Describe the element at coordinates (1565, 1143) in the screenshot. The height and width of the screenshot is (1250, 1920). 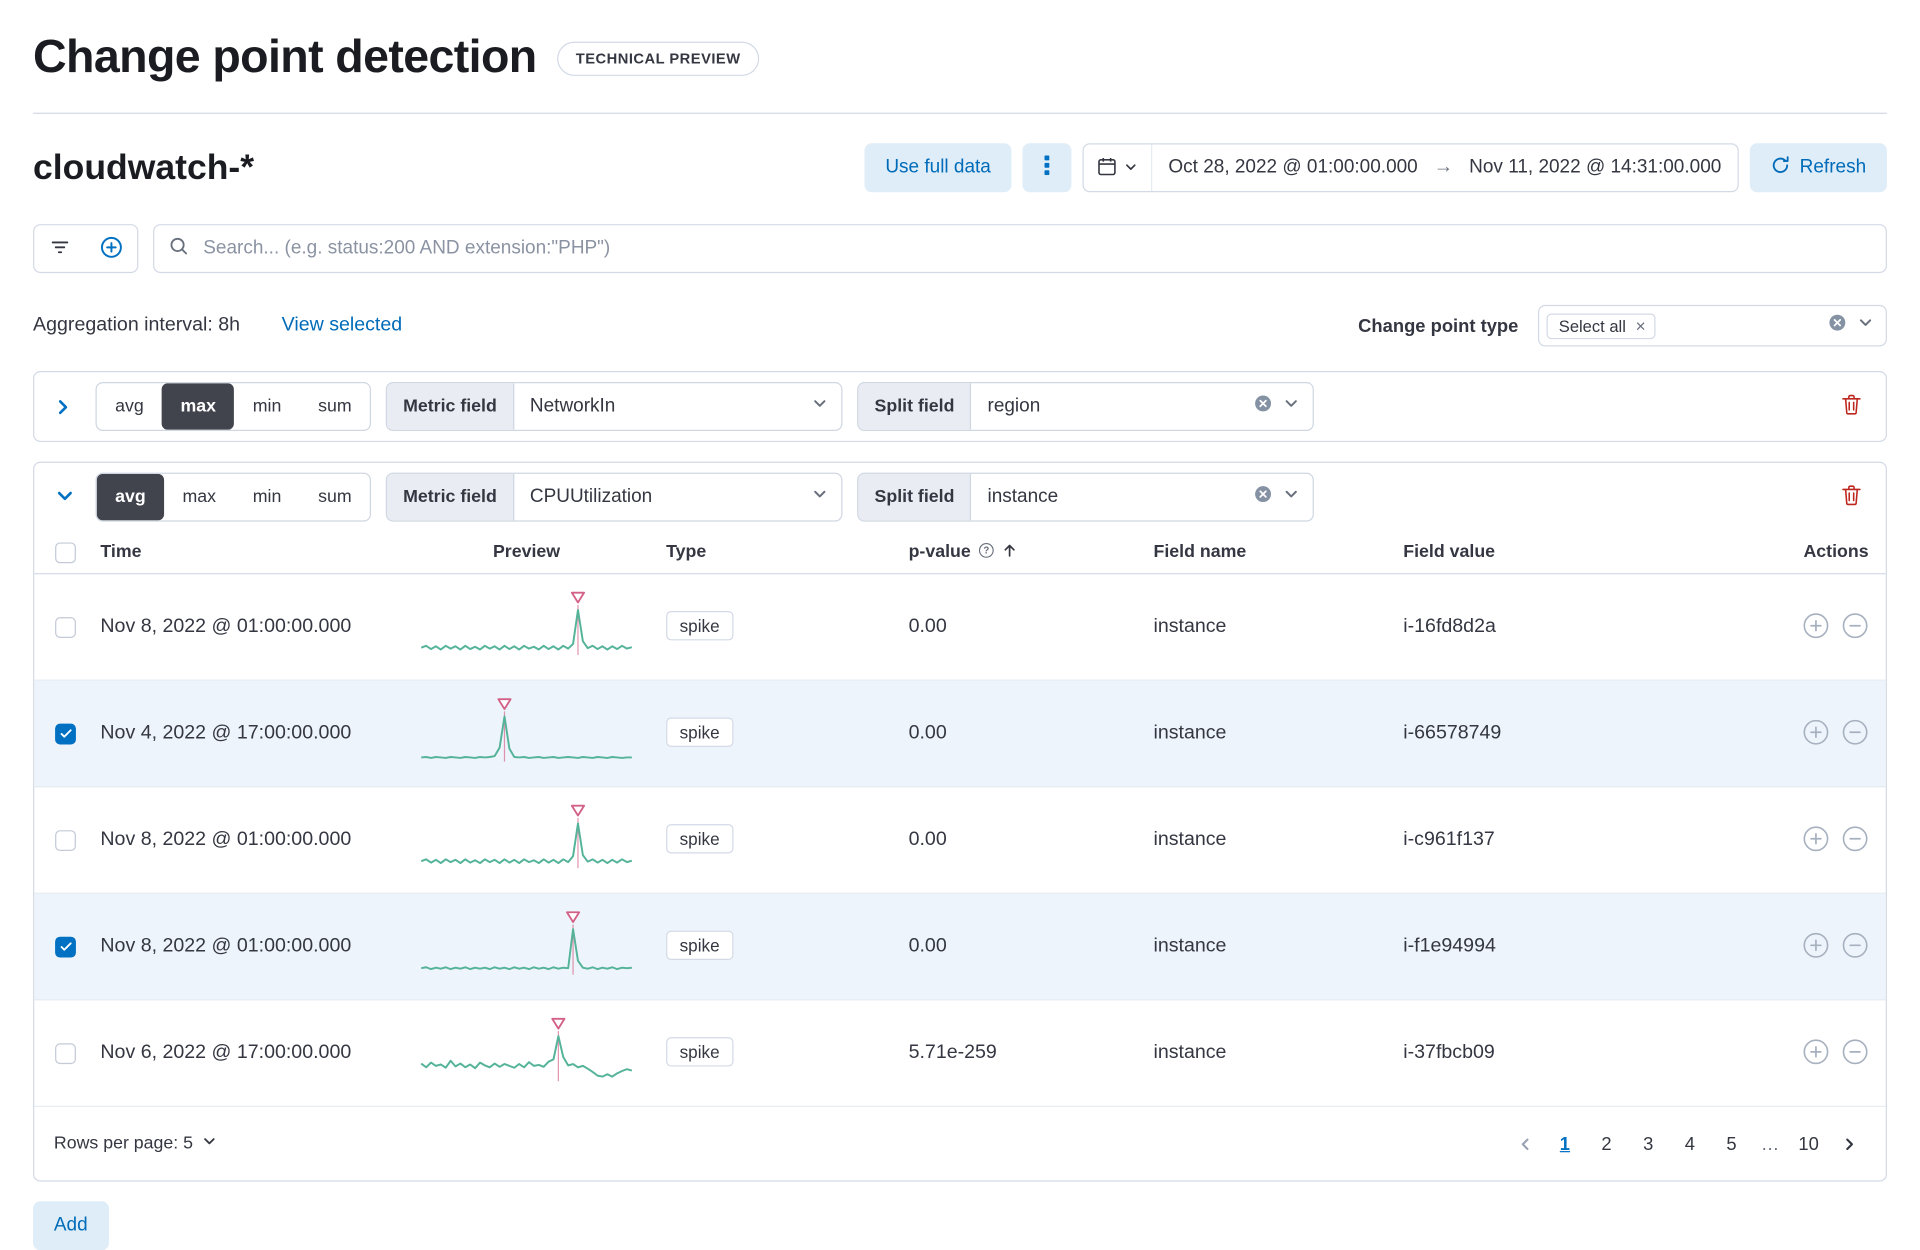
I see `page-button-1: 1` at that location.